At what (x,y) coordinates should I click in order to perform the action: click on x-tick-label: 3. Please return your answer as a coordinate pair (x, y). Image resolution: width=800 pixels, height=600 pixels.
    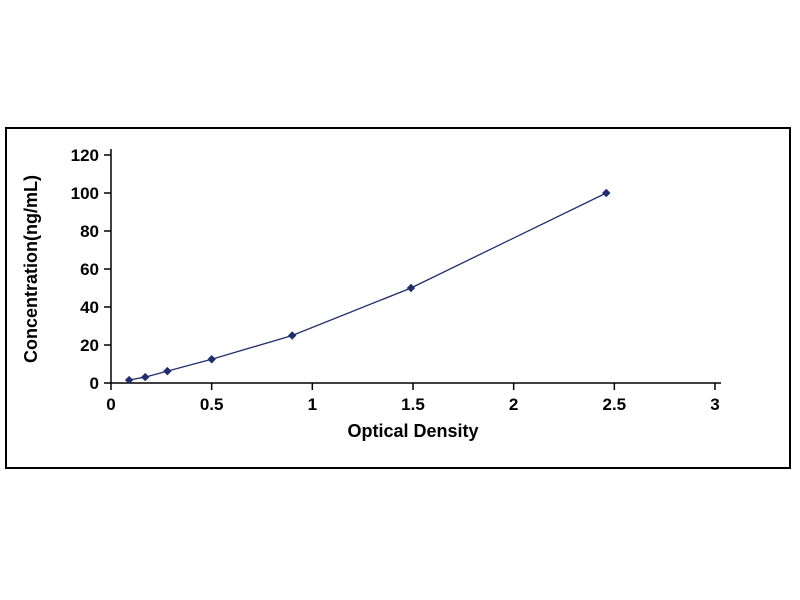
    Looking at the image, I should click on (714, 404).